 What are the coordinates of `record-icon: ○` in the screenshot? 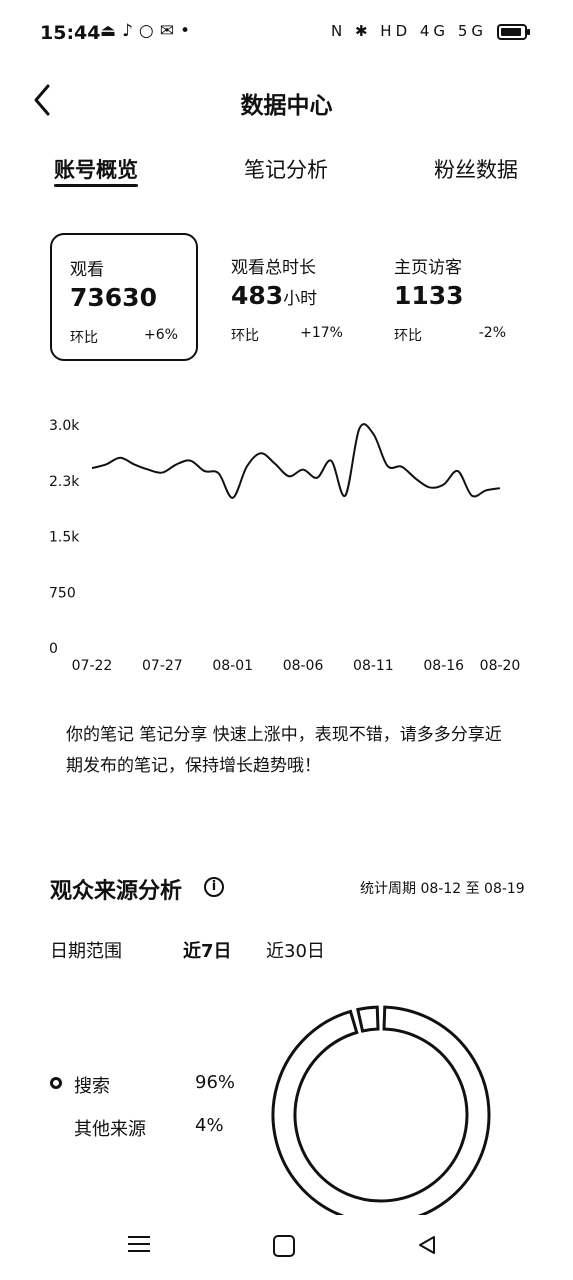 It's located at (149, 31).